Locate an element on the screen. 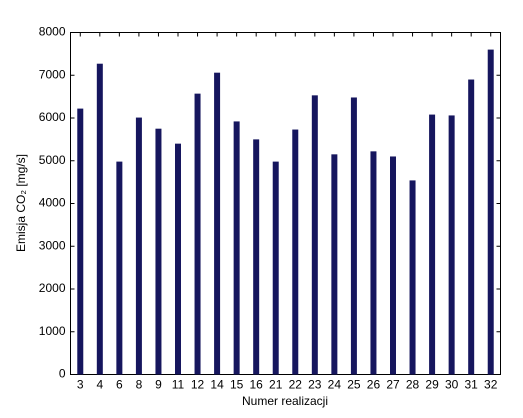 The width and height of the screenshot is (523, 418). x-tick-label: 30 is located at coordinates (452, 385).